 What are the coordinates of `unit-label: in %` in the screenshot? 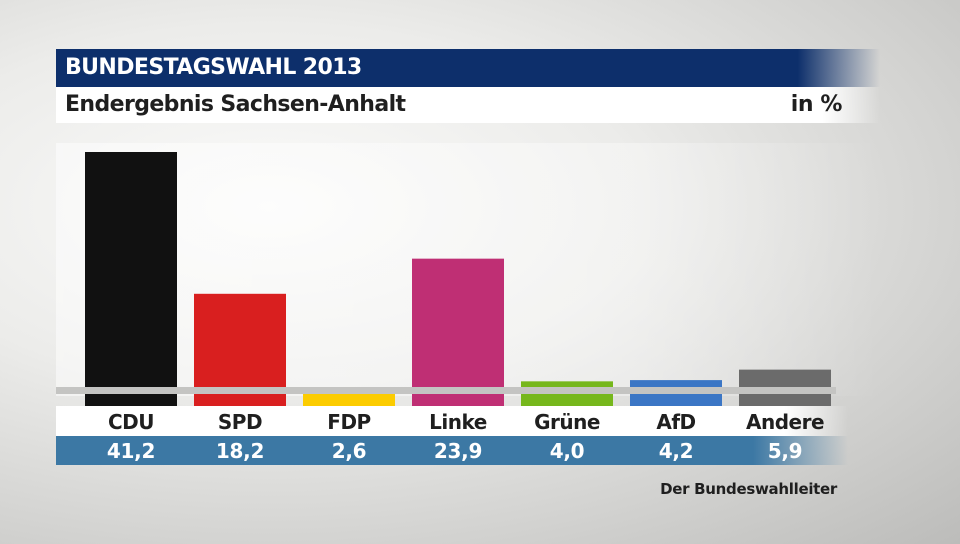 It's located at (816, 104).